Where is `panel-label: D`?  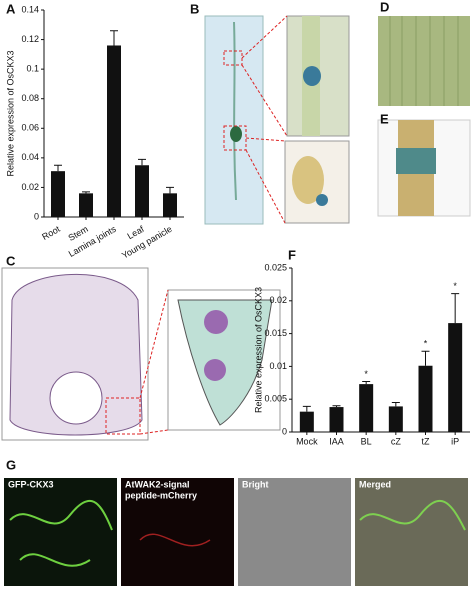
panel-label: D is located at coordinates (384, 7).